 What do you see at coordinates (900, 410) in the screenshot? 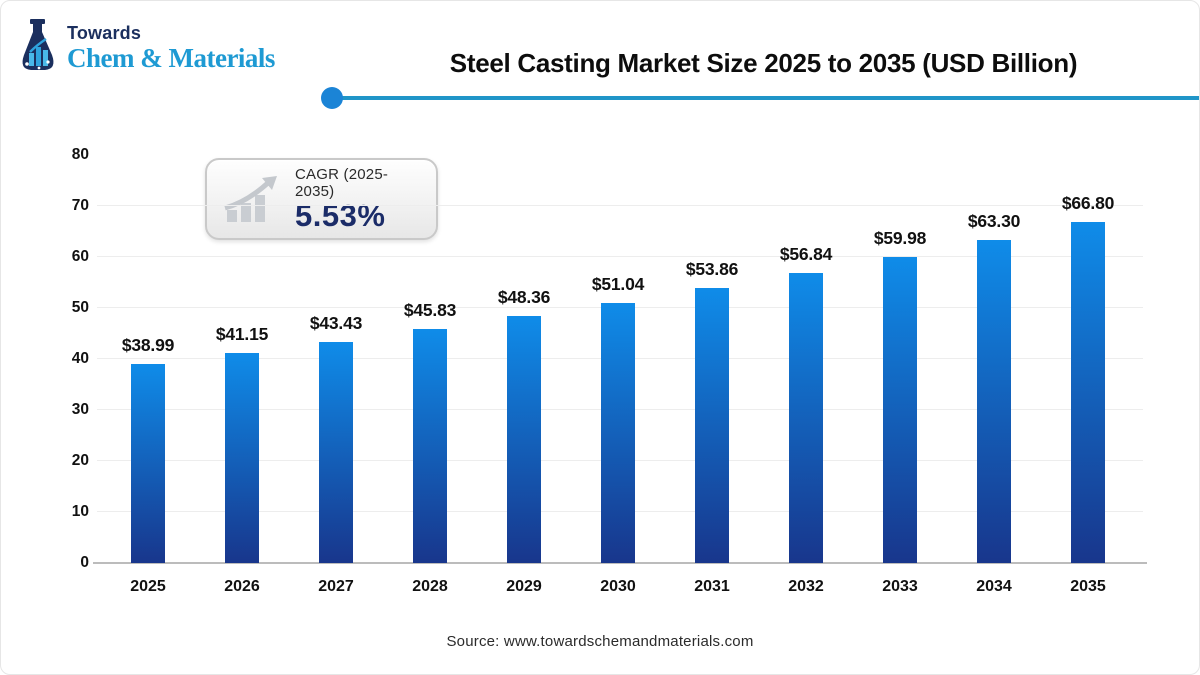
I see `bar-2033` at bounding box center [900, 410].